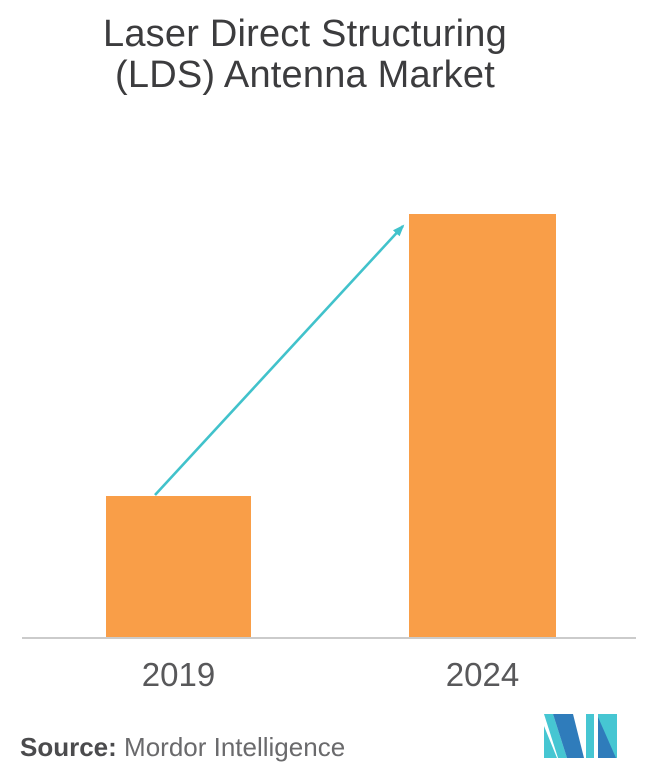 This screenshot has width=658, height=780. Describe the element at coordinates (580, 736) in the screenshot. I see `mordor-intelligence-logo-icon` at that location.